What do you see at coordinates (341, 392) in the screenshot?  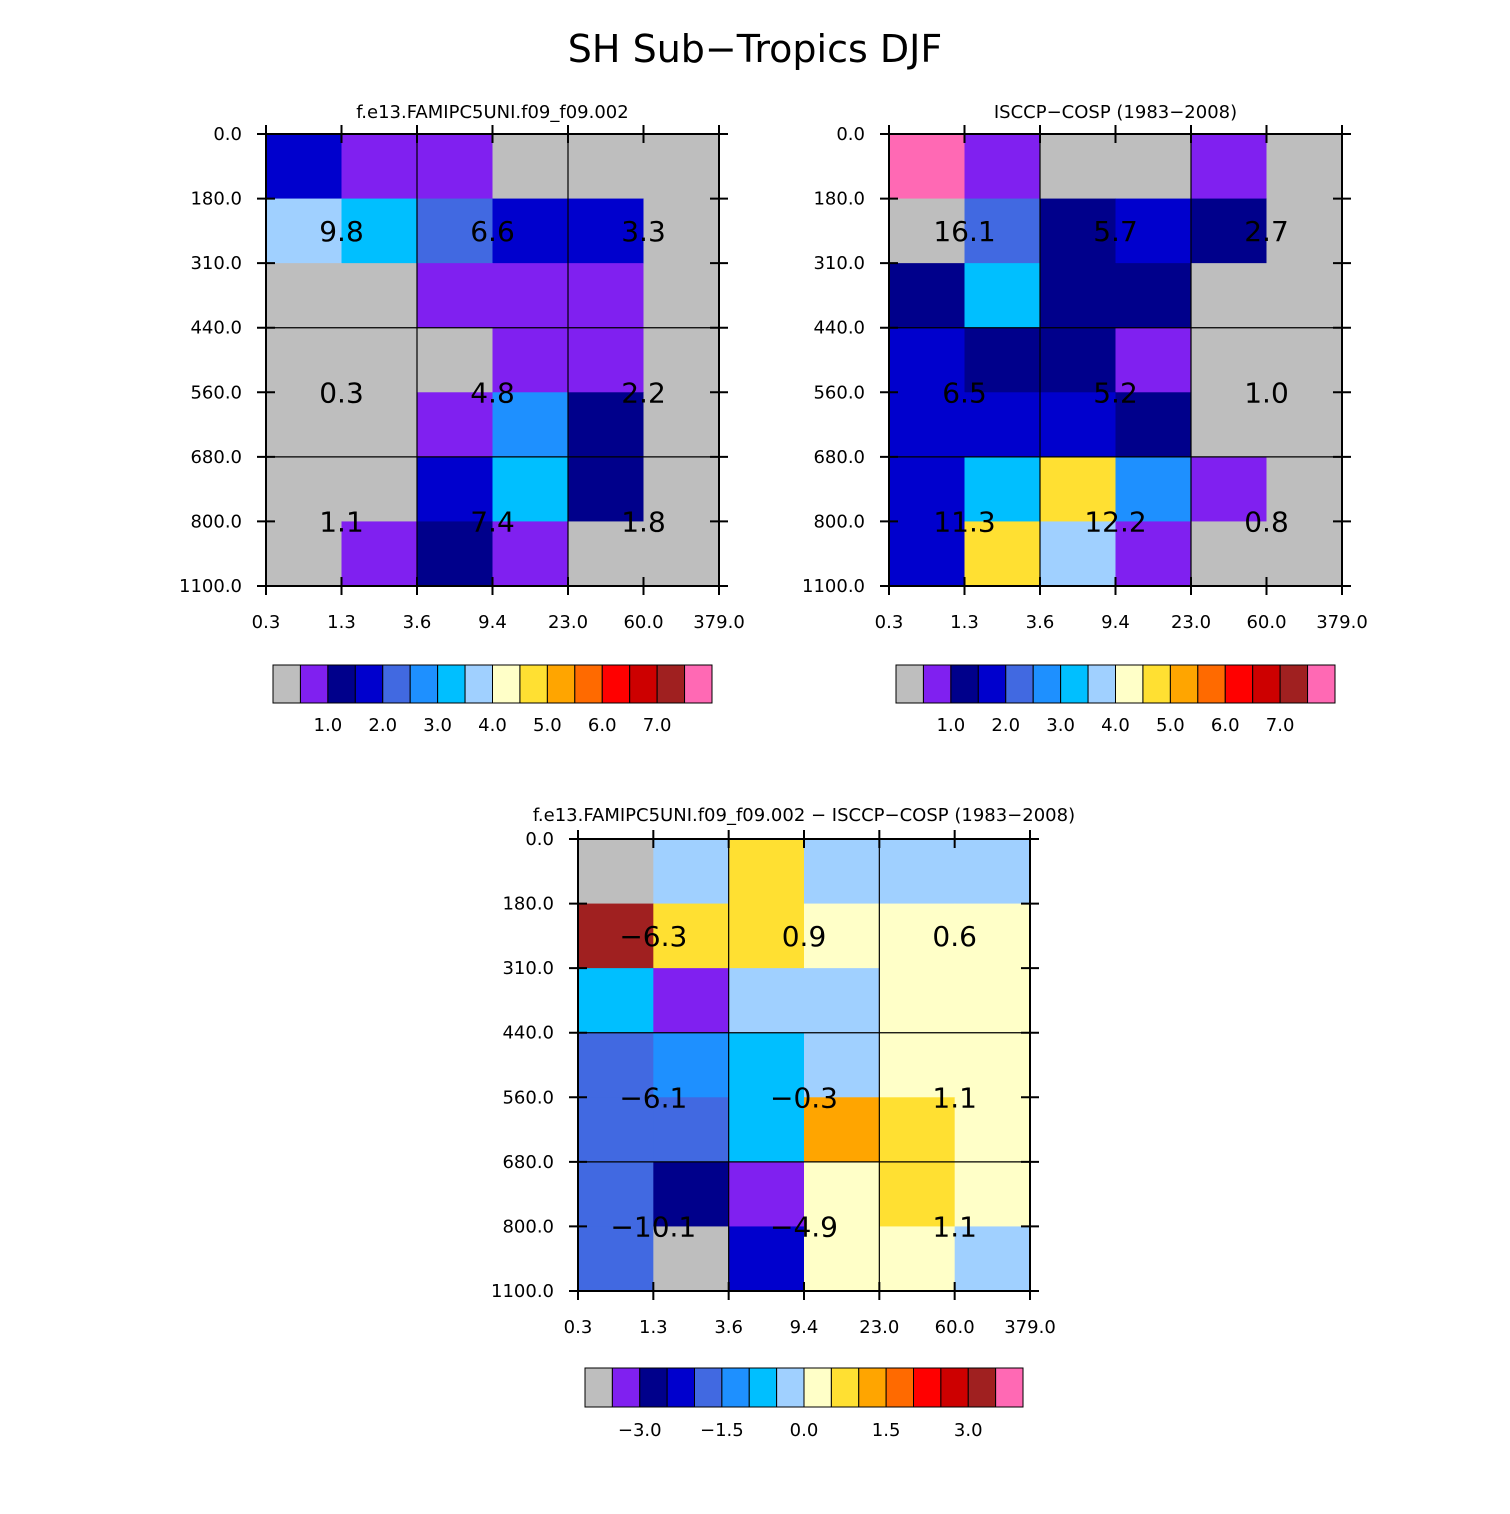 I see `box-value-label: 0.3` at bounding box center [341, 392].